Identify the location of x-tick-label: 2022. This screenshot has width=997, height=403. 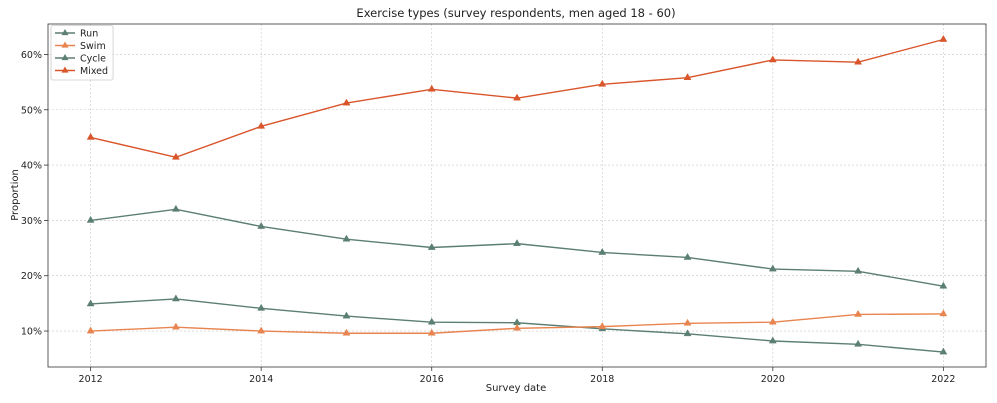
(943, 379).